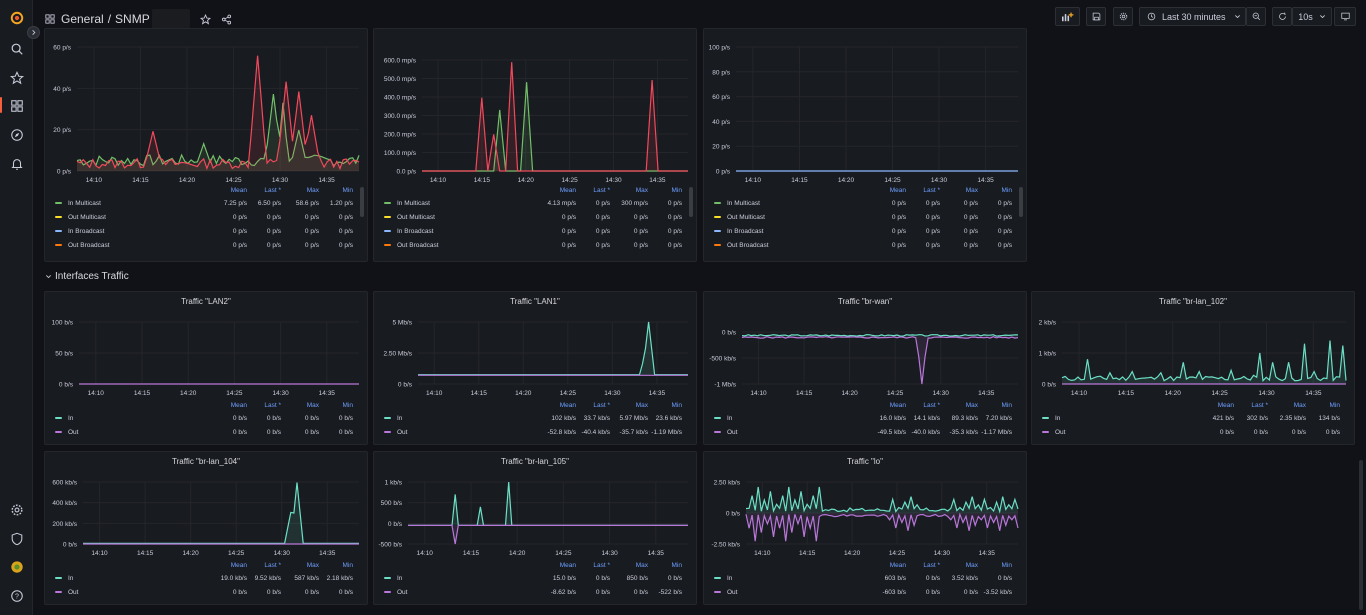 The height and width of the screenshot is (615, 1366). What do you see at coordinates (1312, 16) in the screenshot?
I see `refresh-interval-picker: 10s` at bounding box center [1312, 16].